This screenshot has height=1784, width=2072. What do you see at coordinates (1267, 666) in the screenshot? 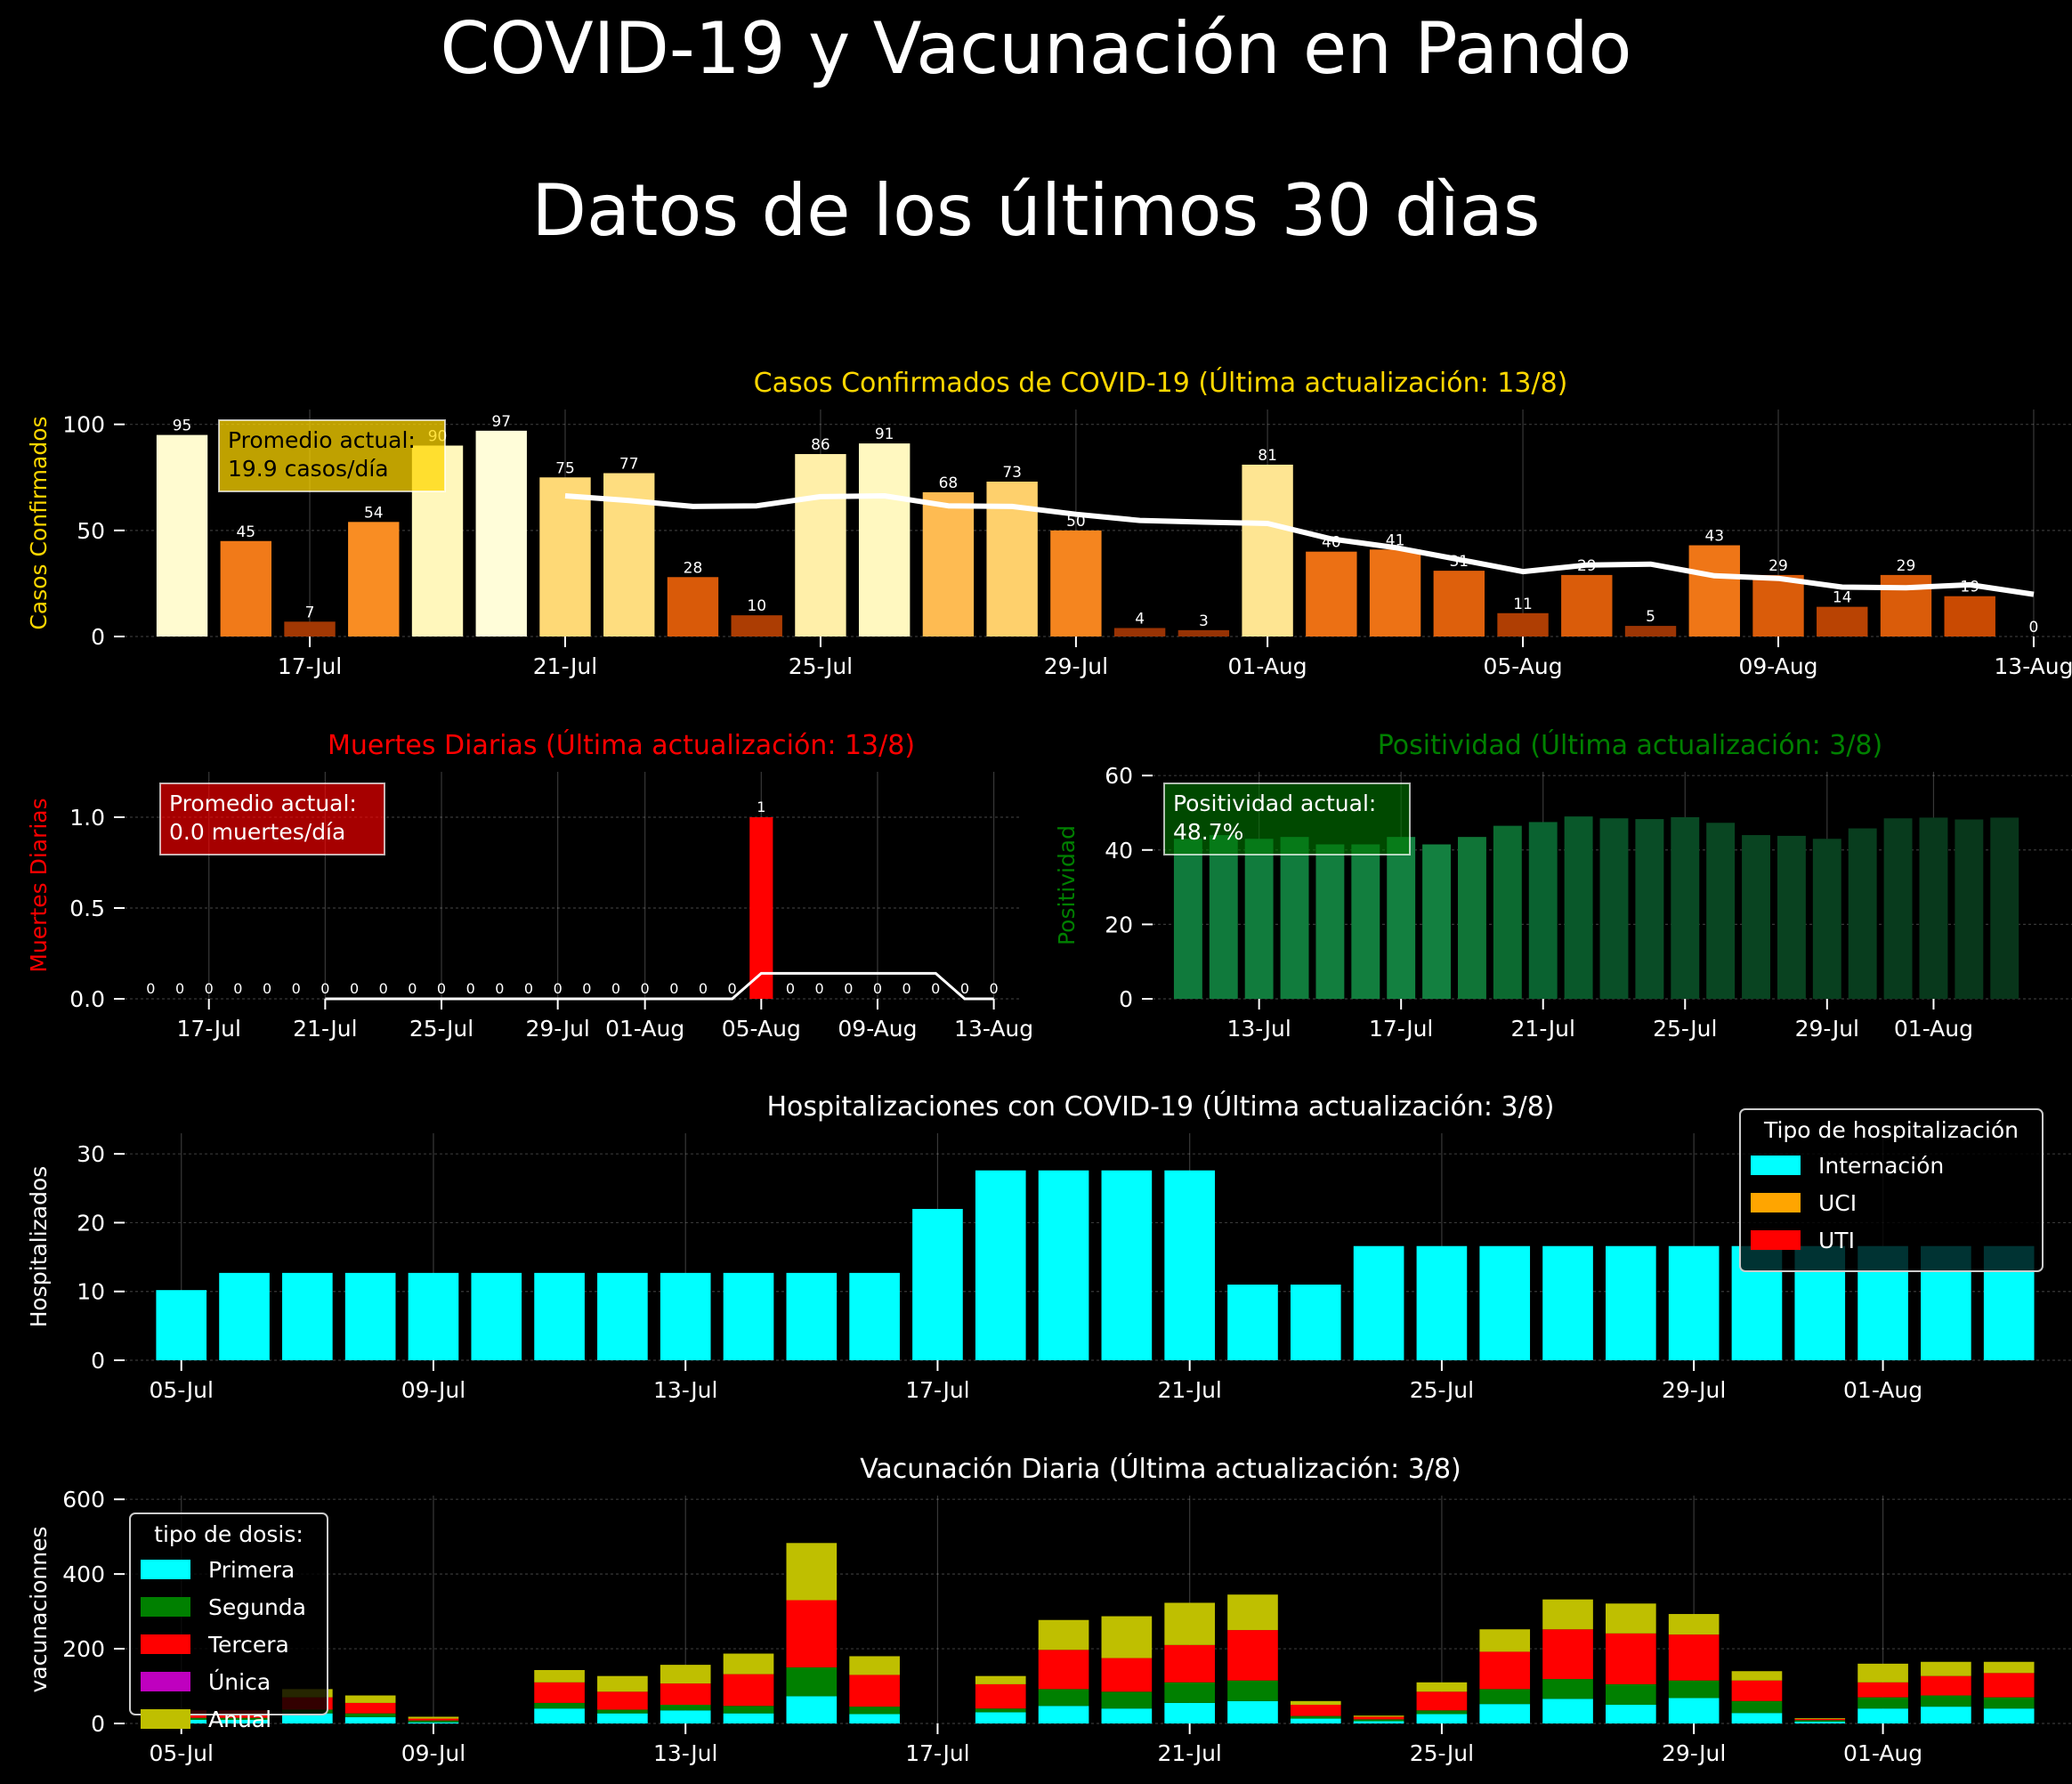
I see `cases-xtick-label: 01-Aug` at bounding box center [1267, 666].